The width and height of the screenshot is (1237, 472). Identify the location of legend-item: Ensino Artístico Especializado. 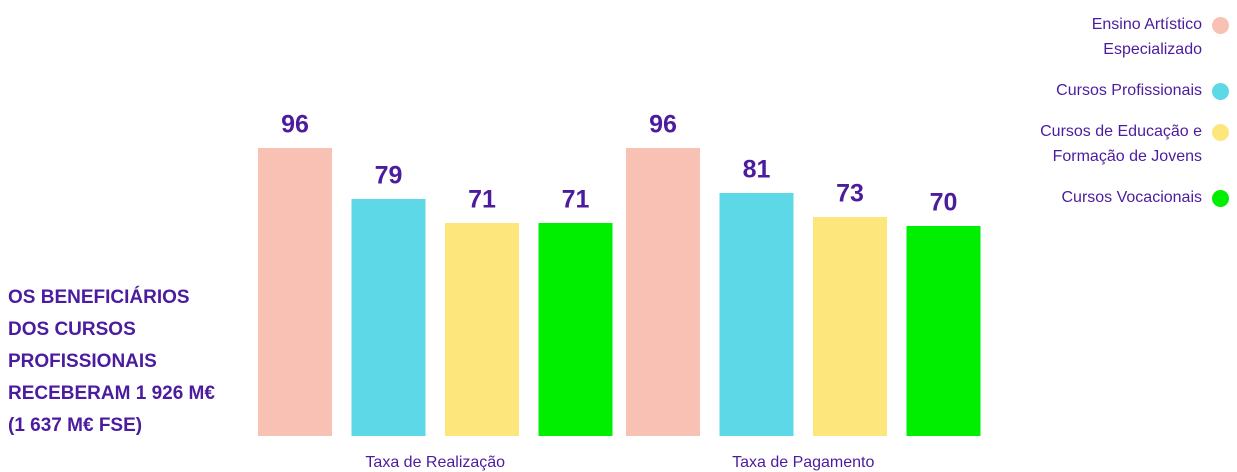
(1109, 37).